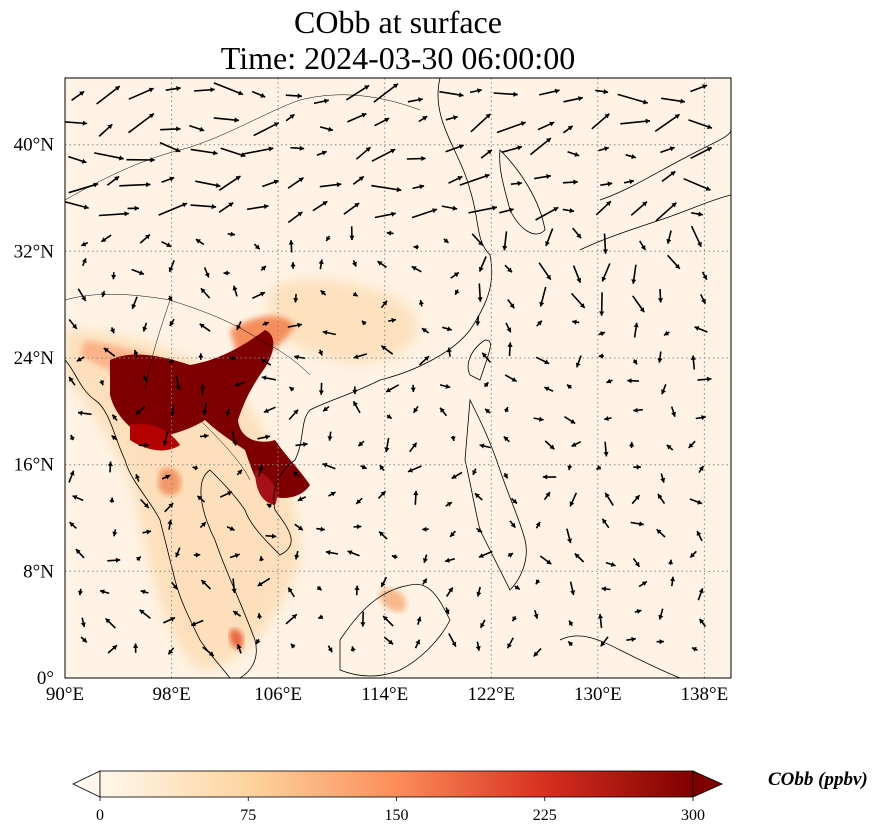 The height and width of the screenshot is (836, 887). Describe the element at coordinates (395, 630) in the screenshot. I see `borneo-coast` at that location.